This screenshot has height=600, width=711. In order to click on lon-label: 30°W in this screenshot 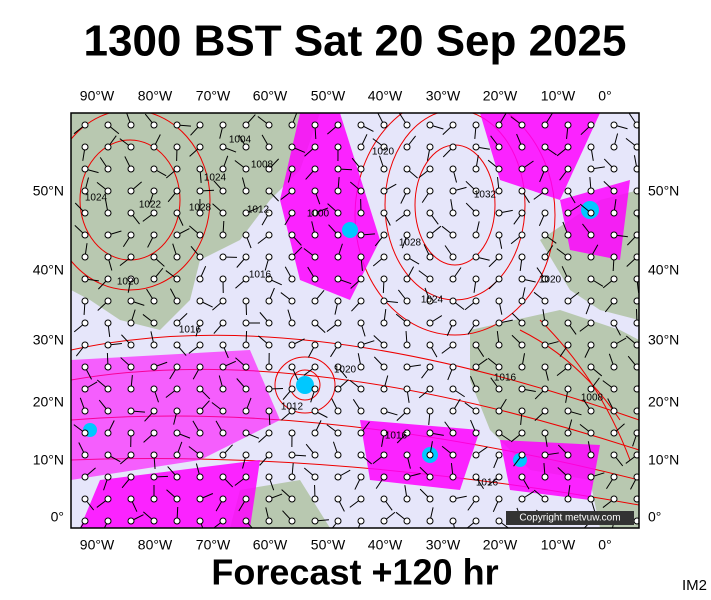, I will do `click(443, 96)`.